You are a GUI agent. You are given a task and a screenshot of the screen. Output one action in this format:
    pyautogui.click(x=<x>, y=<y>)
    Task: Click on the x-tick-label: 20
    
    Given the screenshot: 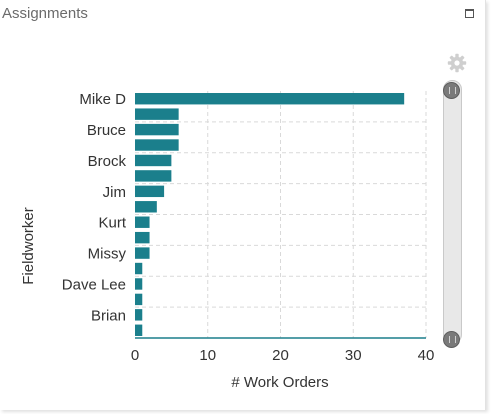 What is the action you would take?
    pyautogui.click(x=280, y=355)
    